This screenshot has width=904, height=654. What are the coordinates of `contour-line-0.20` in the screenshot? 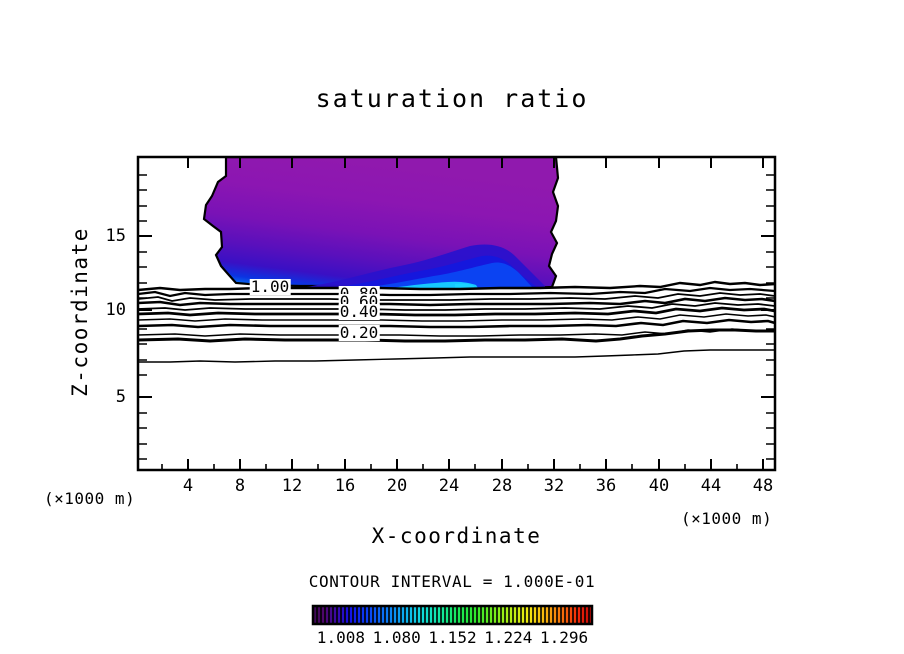 It's located at (456, 335).